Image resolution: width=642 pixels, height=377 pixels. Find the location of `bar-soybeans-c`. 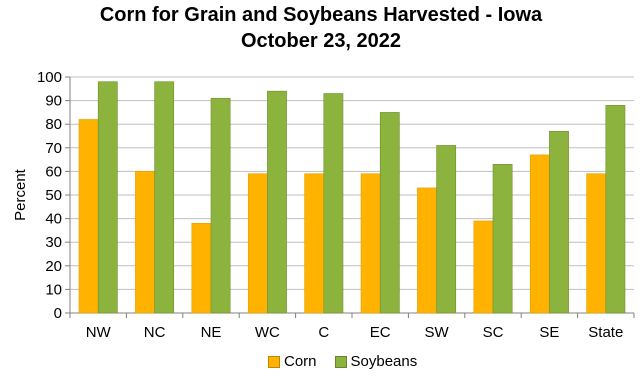

bar-soybeans-c is located at coordinates (333, 203).